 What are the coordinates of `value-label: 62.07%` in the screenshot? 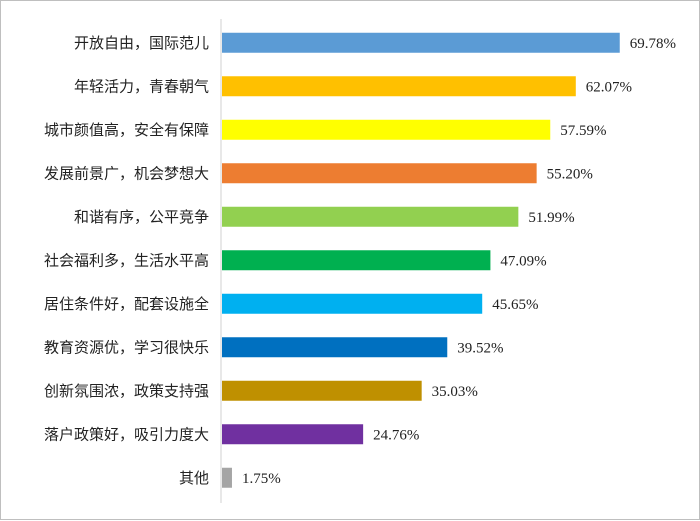 It's located at (609, 87).